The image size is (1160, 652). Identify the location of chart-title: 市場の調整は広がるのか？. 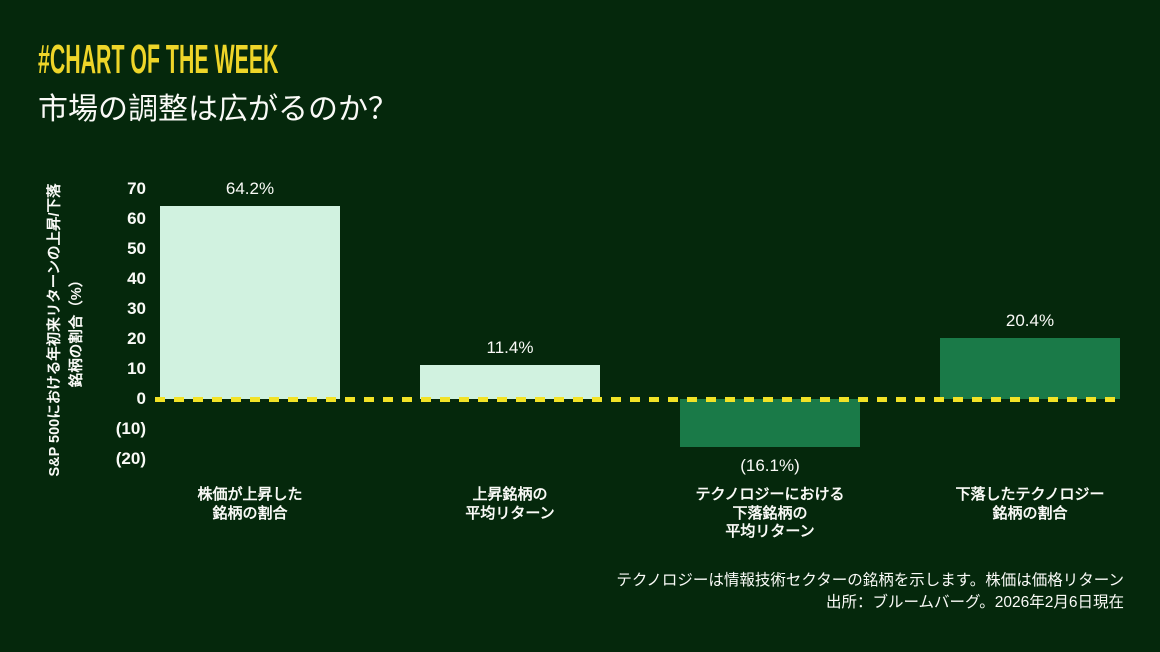
(218, 109).